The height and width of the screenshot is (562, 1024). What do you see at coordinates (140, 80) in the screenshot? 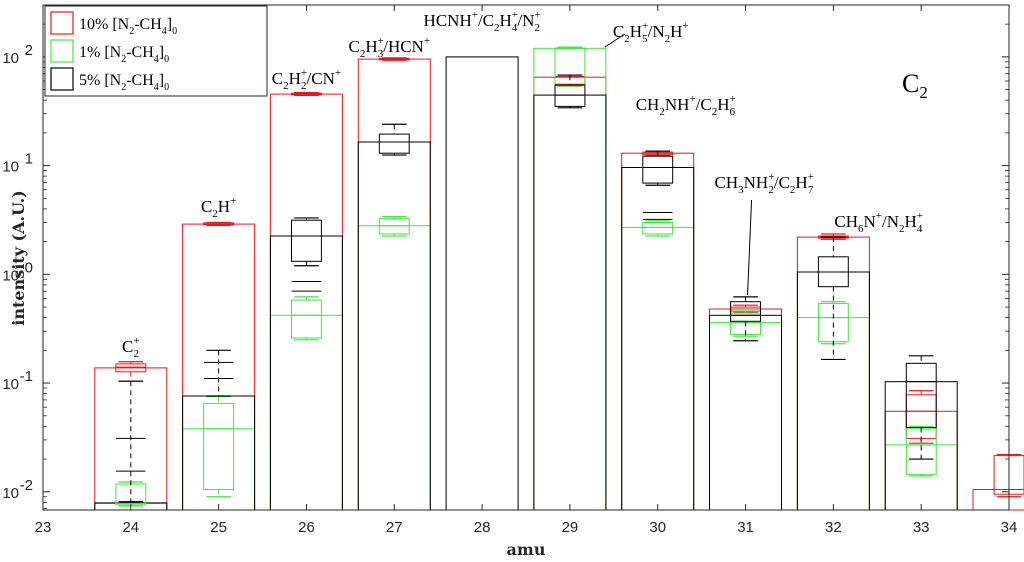
I see `legend-label-2-part-2: -CH` at bounding box center [140, 80].